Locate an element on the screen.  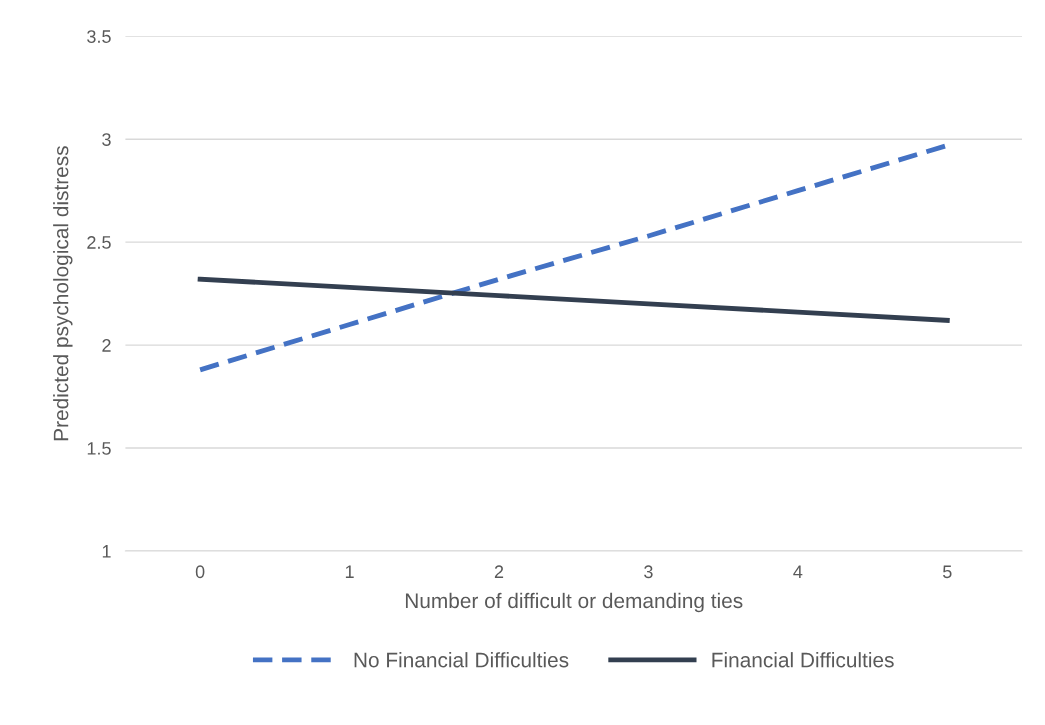
y-tick-label: 1 is located at coordinates (106, 551).